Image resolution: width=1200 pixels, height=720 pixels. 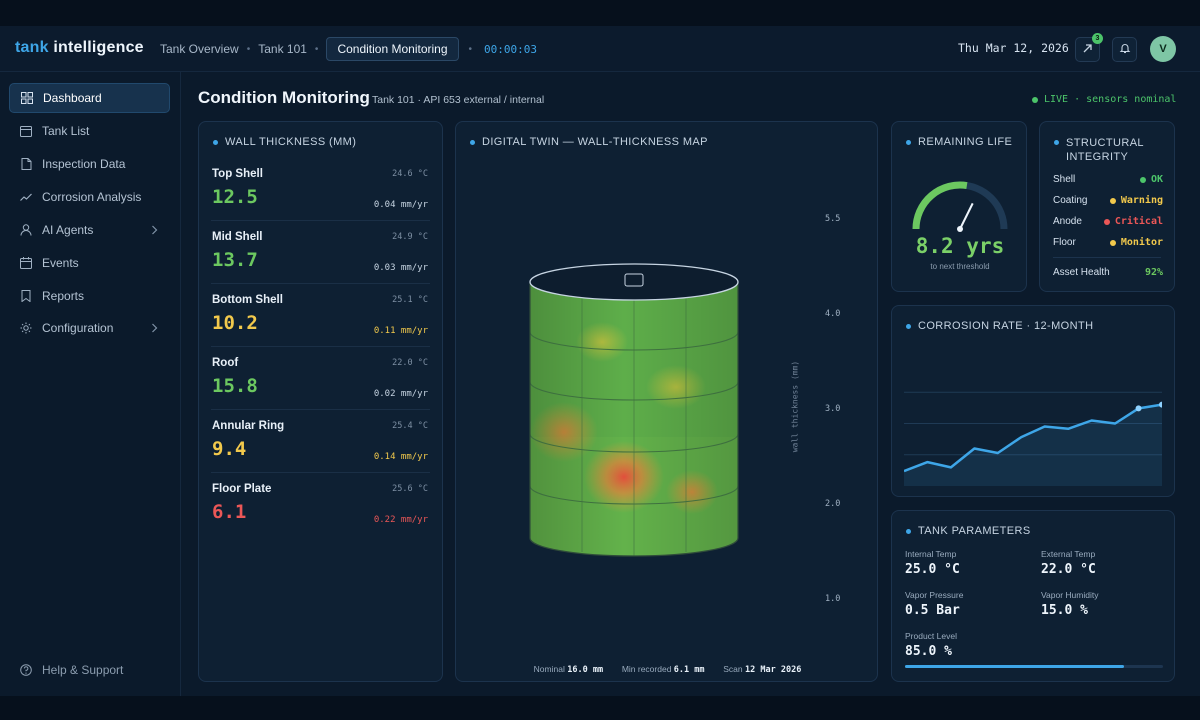 I want to click on section-name: Bottom Shell, so click(x=247, y=300).